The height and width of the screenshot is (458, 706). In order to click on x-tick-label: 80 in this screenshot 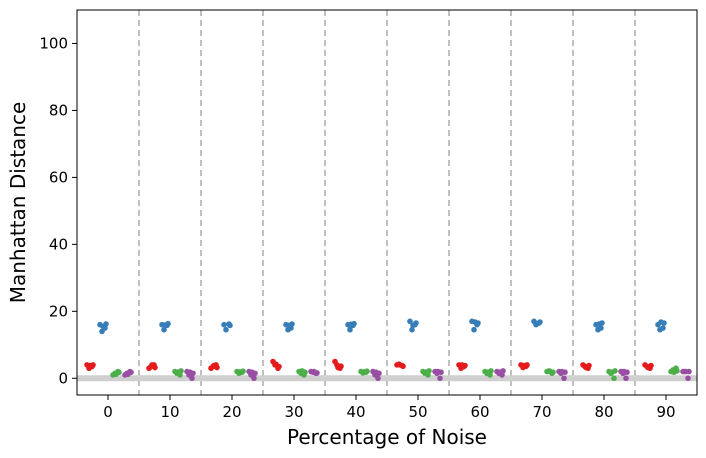, I will do `click(603, 412)`.